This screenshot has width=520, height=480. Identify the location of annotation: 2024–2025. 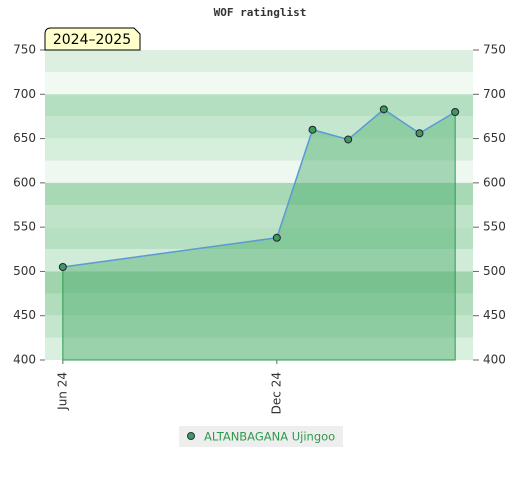
(92, 40).